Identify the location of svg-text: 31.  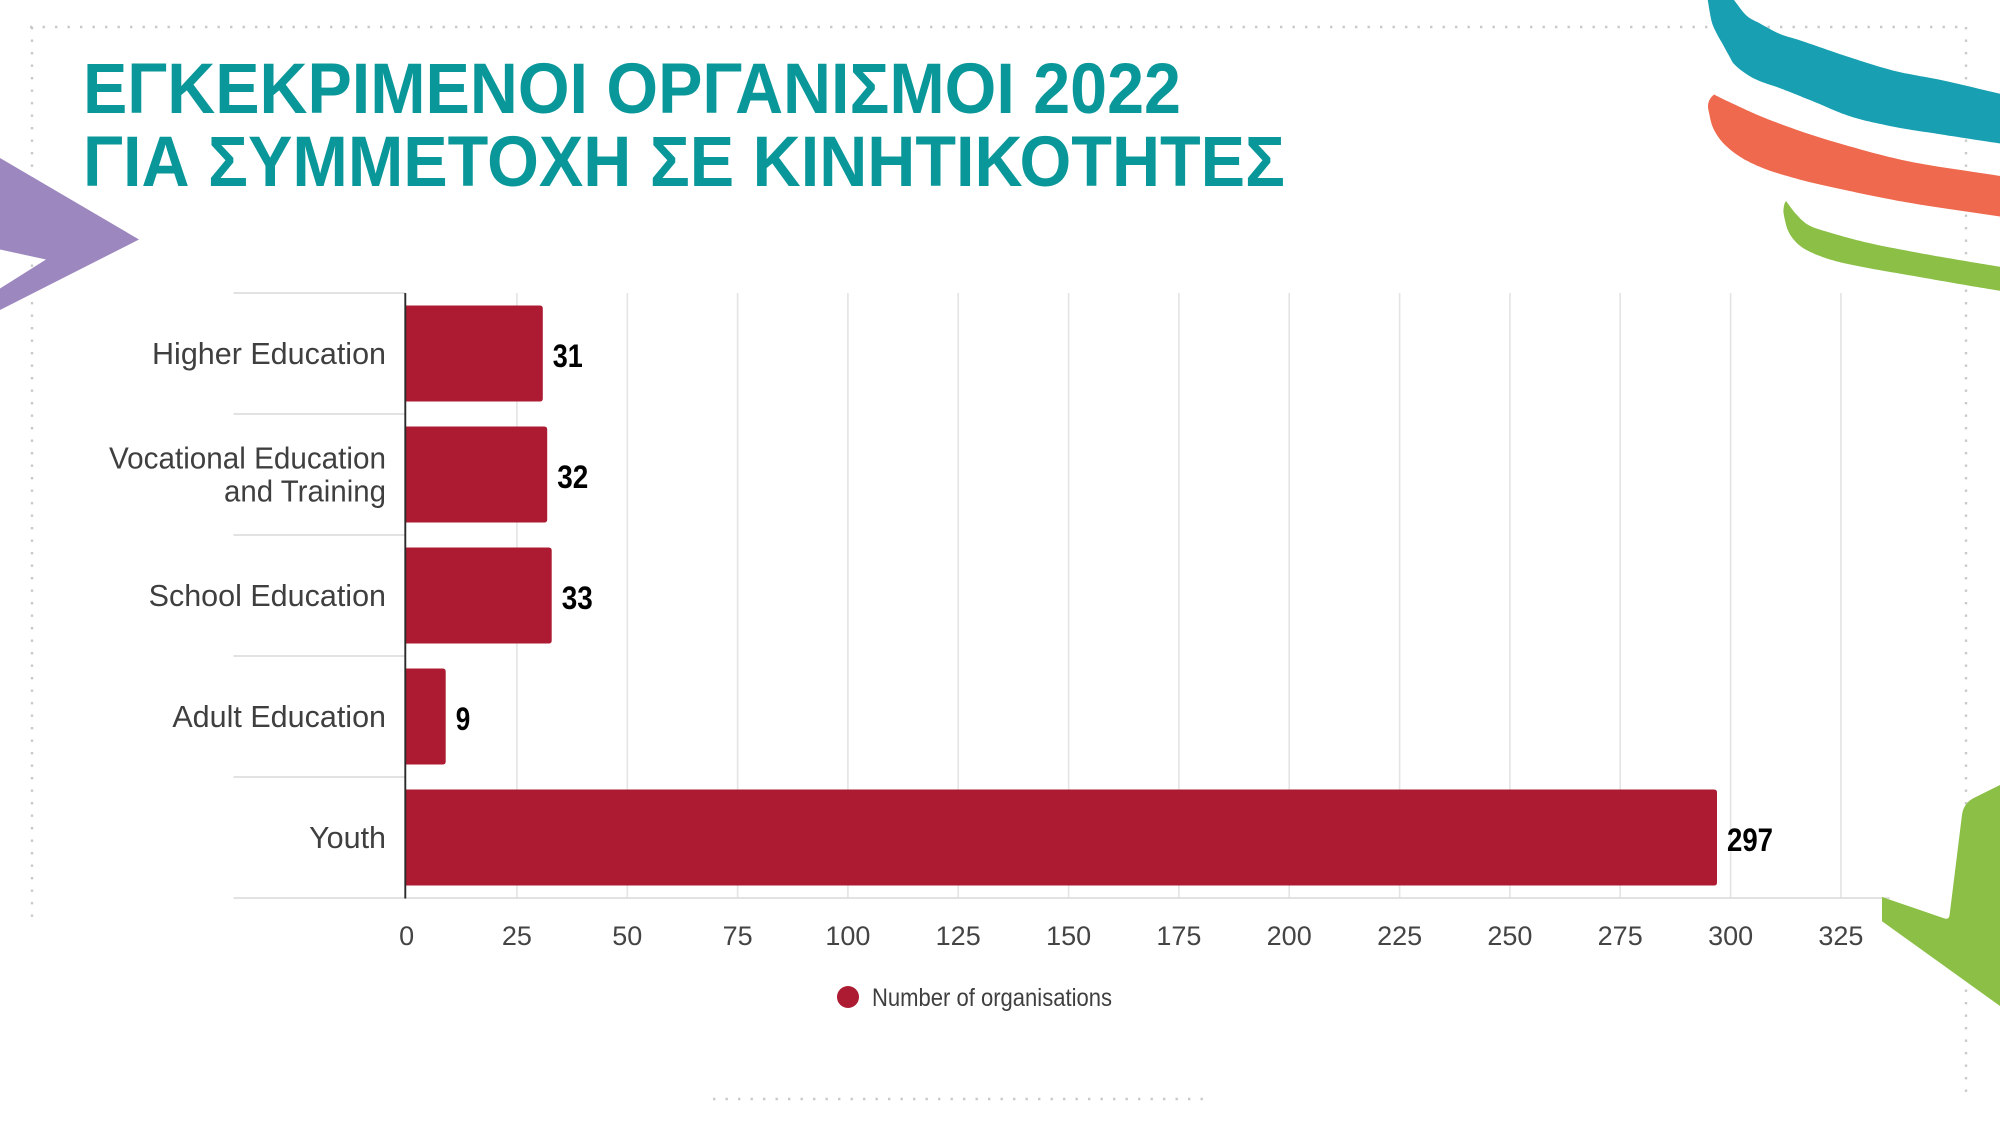
(568, 356).